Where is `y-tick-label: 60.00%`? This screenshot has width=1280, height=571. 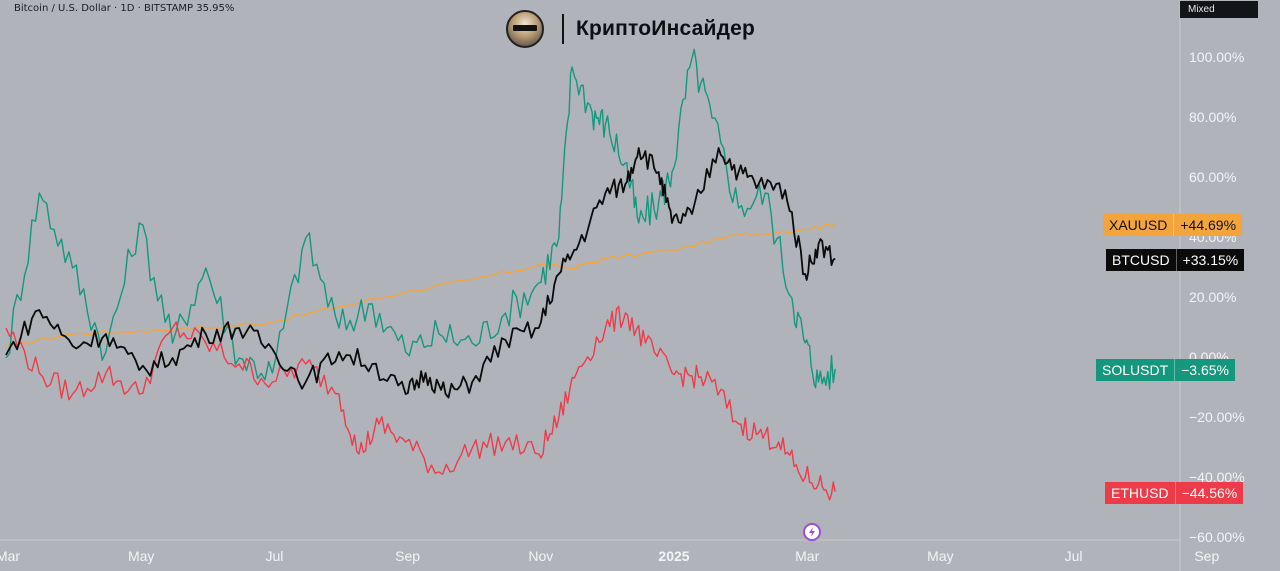
y-tick-label: 60.00% is located at coordinates (1213, 177).